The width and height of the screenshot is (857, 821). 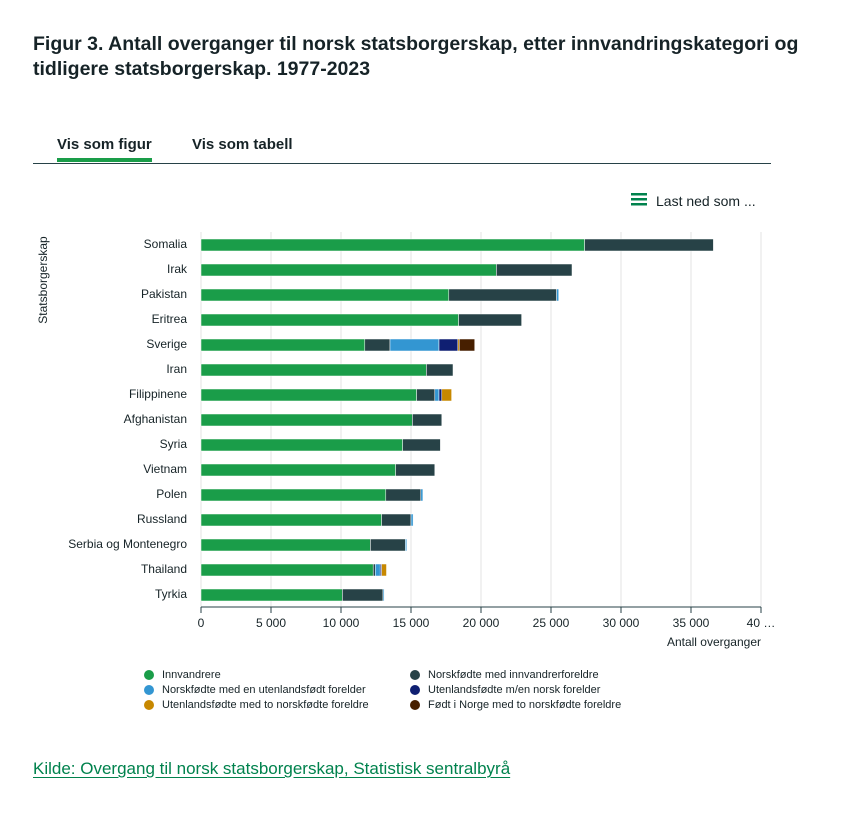 I want to click on y-tick-label: Somalia, so click(x=166, y=244).